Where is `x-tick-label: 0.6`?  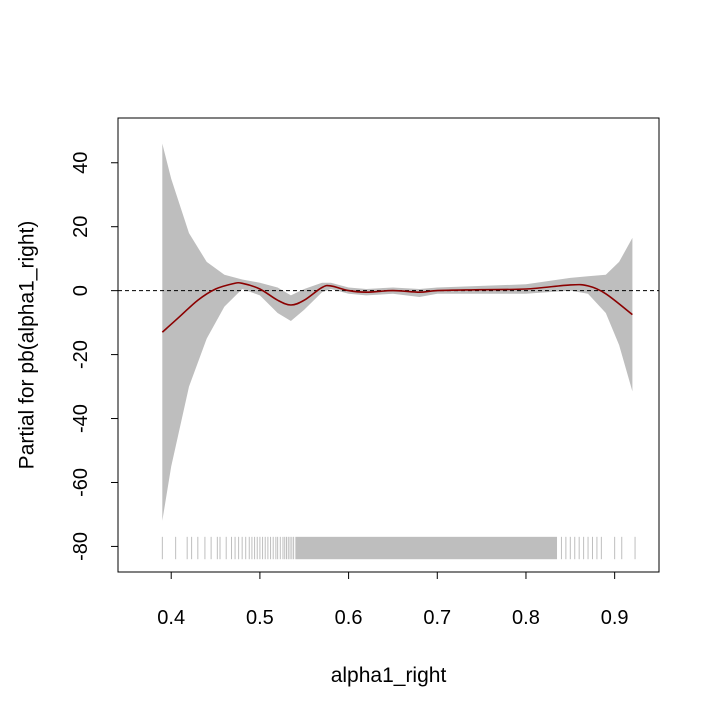 x-tick-label: 0.6 is located at coordinates (349, 618).